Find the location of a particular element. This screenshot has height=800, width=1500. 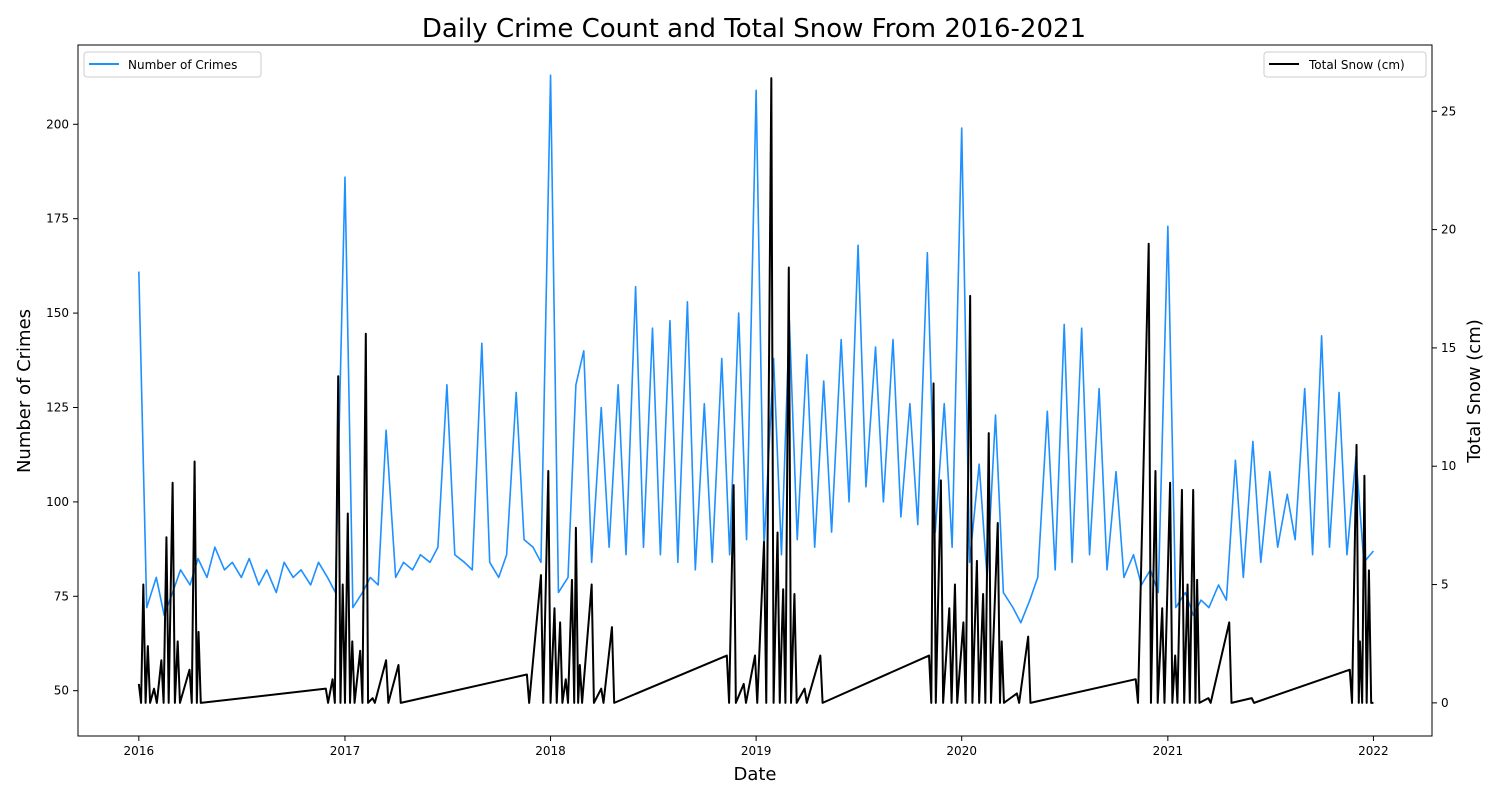

x-tick-label: 2017 is located at coordinates (345, 751).